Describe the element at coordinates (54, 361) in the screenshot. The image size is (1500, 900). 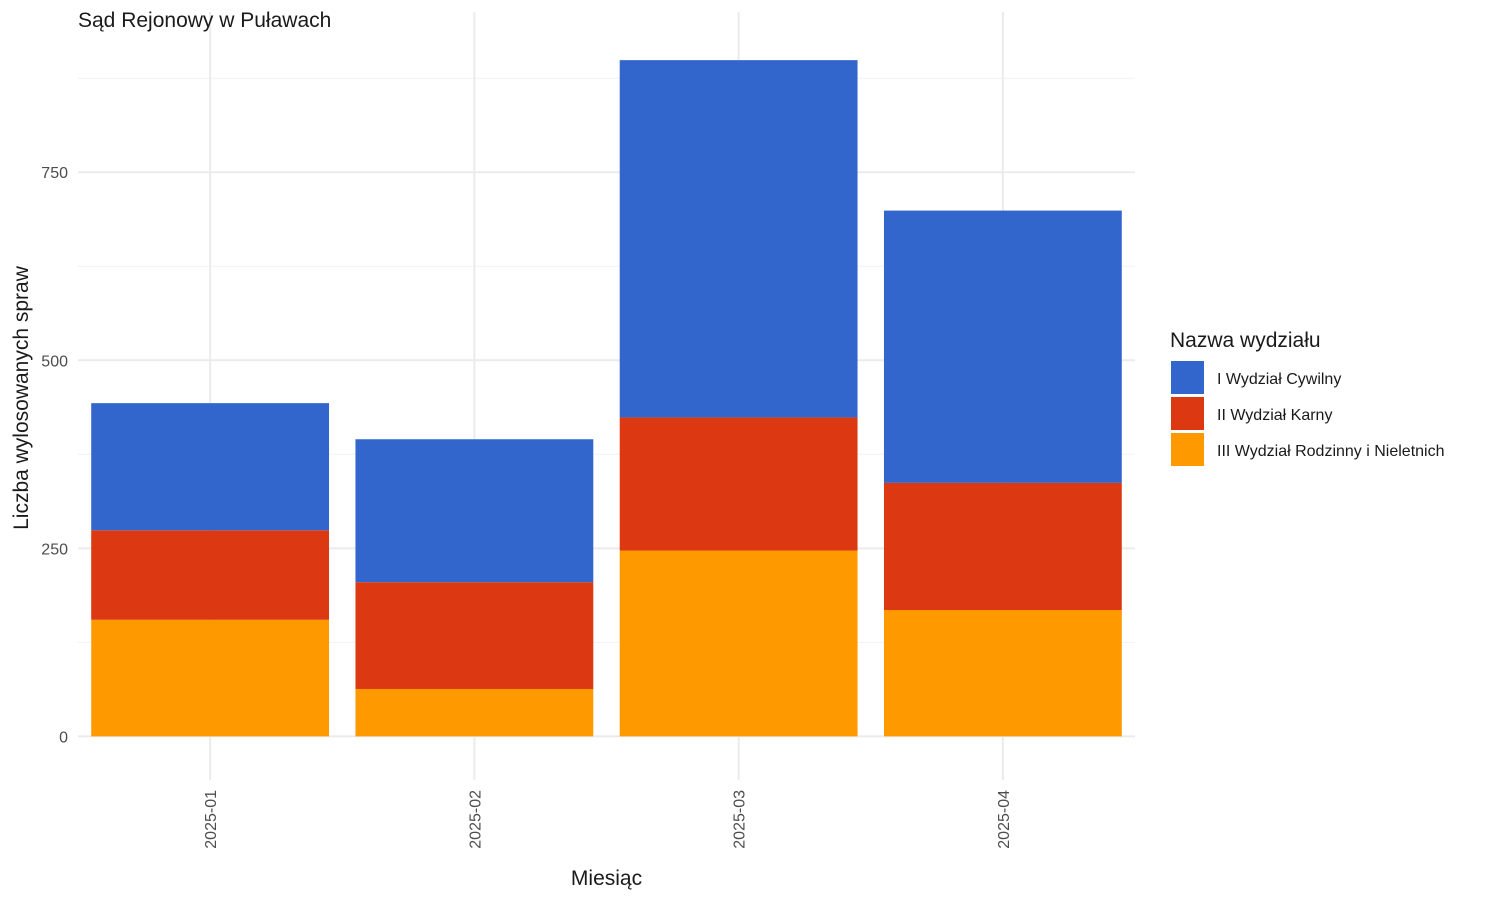
I see `y-tick-label: 500` at that location.